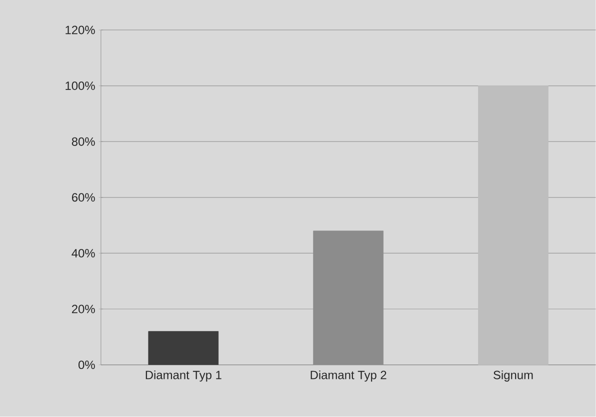 This screenshot has height=417, width=596. I want to click on x-tick-label: Diamant Typ 1, so click(184, 376).